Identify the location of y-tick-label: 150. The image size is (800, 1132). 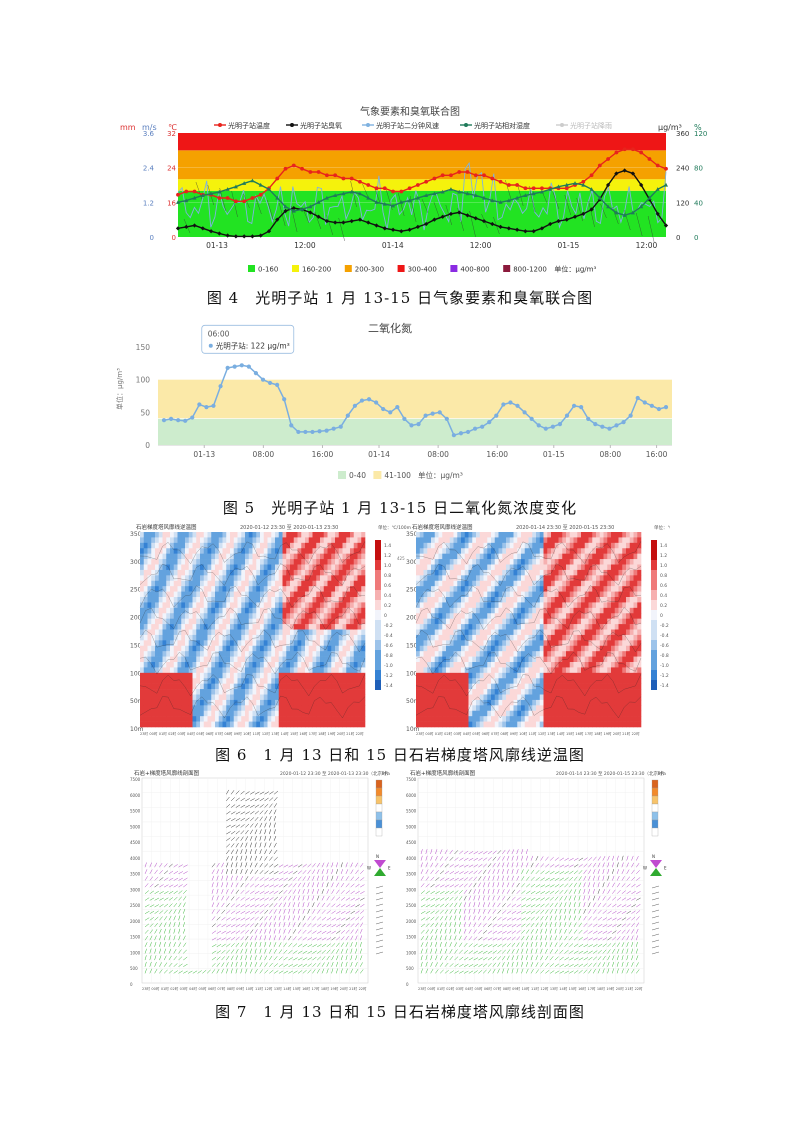
(143, 347).